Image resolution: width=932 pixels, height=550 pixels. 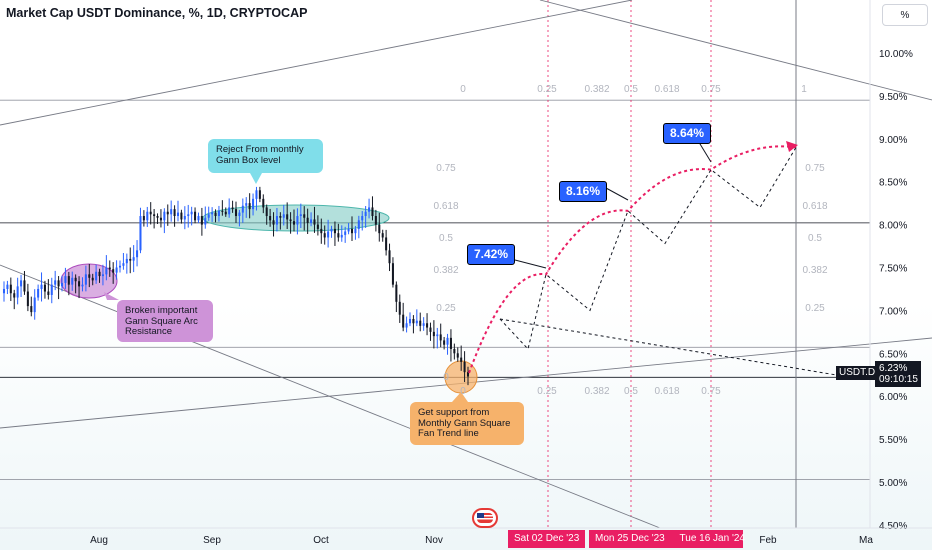 I want to click on target-label-3: 8.64%, so click(x=687, y=133).